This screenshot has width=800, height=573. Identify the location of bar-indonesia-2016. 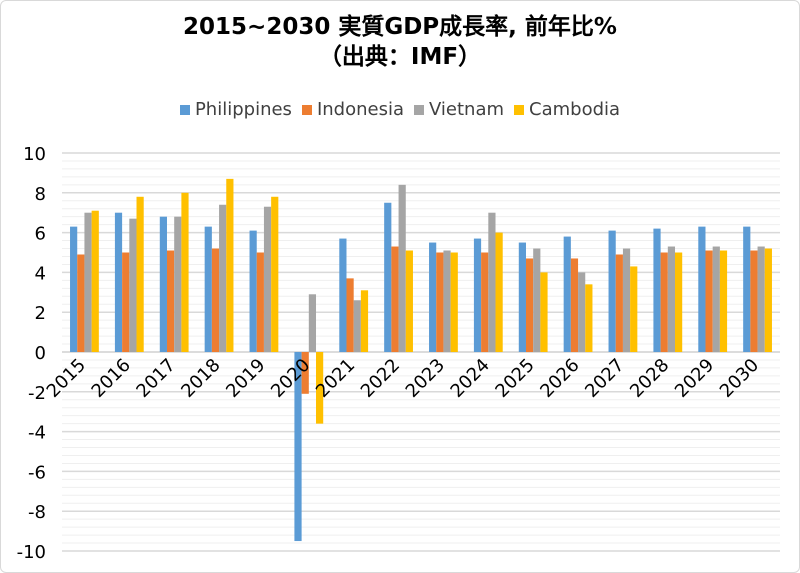
(126, 302).